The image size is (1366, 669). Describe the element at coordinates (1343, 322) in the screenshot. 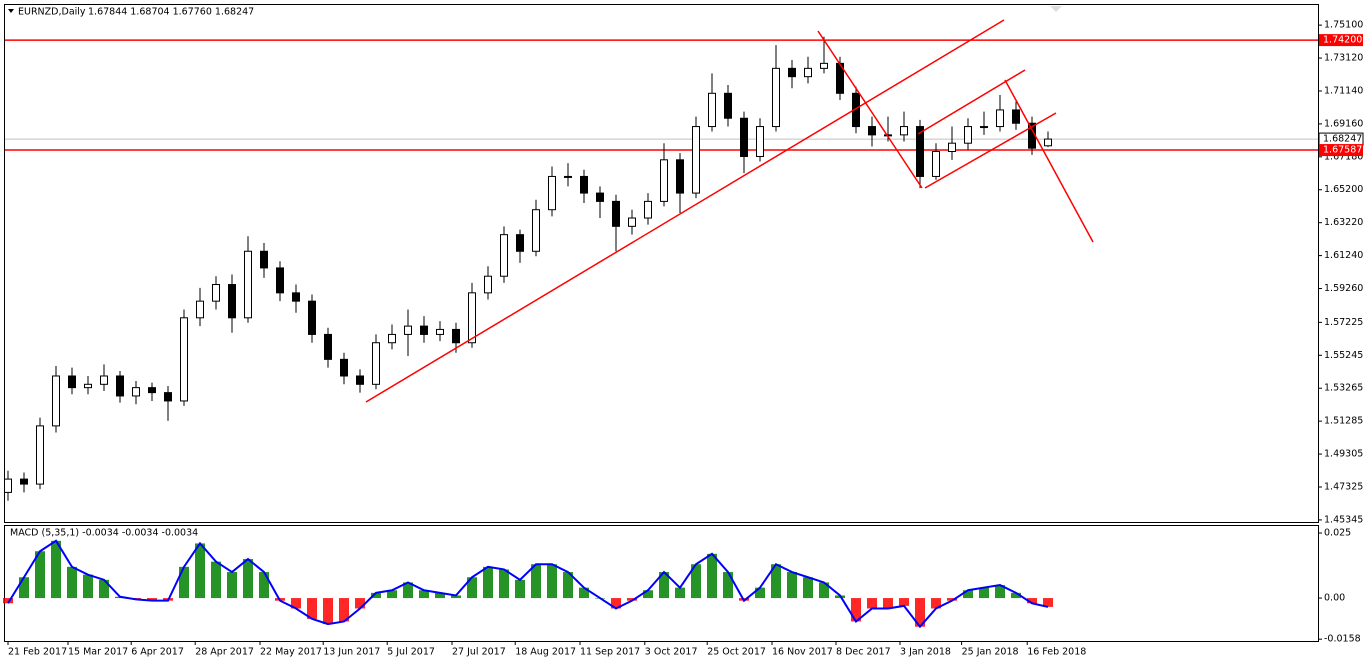

I see `y-tick-label: 1.57225` at that location.